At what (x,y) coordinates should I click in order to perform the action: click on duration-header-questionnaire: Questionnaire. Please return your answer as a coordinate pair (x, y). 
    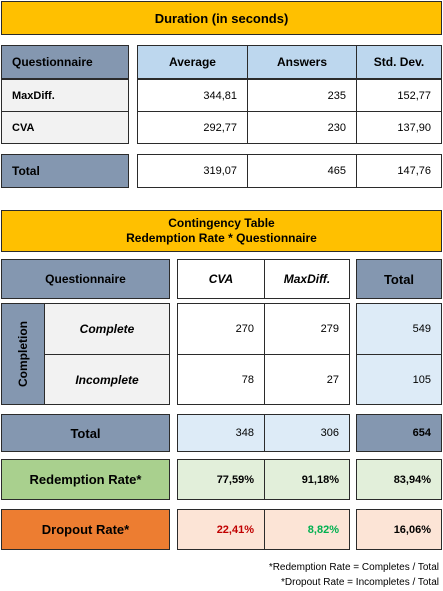
    Looking at the image, I should click on (65, 62).